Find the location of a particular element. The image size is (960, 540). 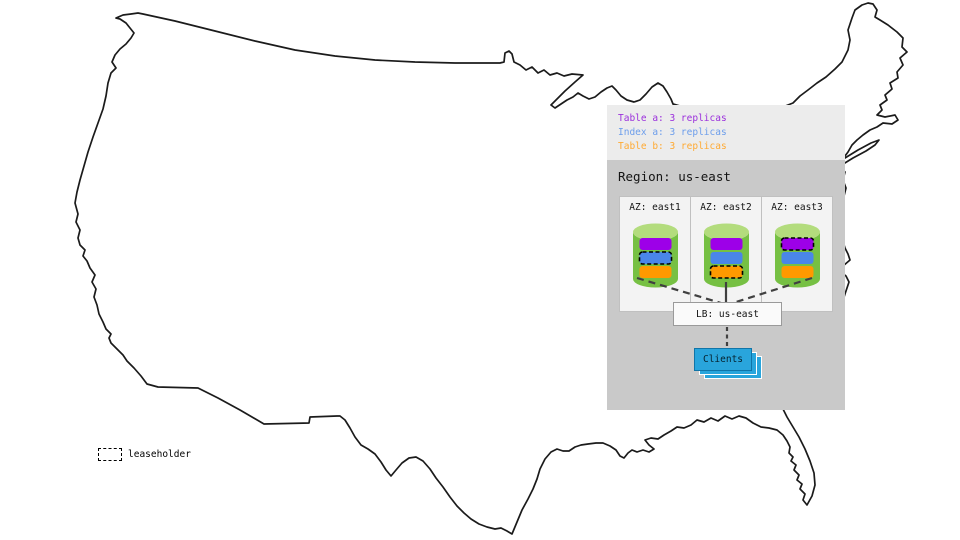

legend-table-a: Table a: 3 replicas is located at coordinates (672, 118).